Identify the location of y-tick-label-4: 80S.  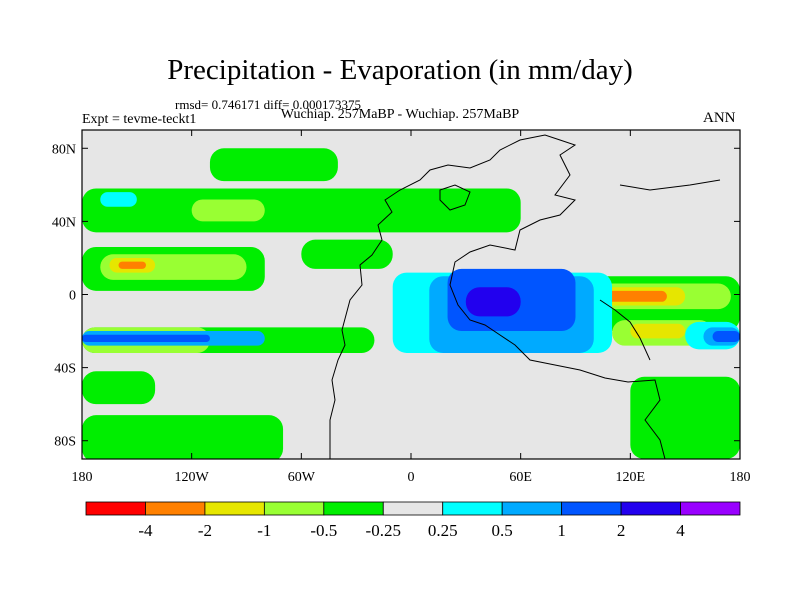
(65, 442).